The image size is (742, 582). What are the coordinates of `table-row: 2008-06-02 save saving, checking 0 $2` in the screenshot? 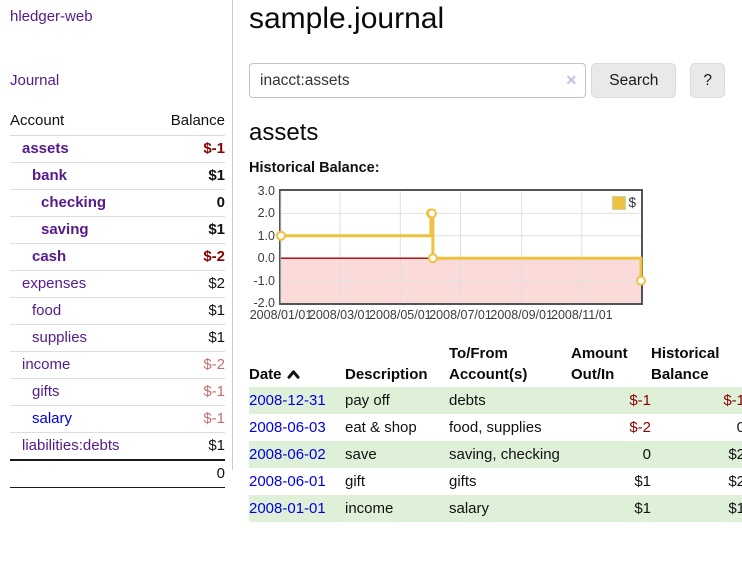 It's located at (495, 454).